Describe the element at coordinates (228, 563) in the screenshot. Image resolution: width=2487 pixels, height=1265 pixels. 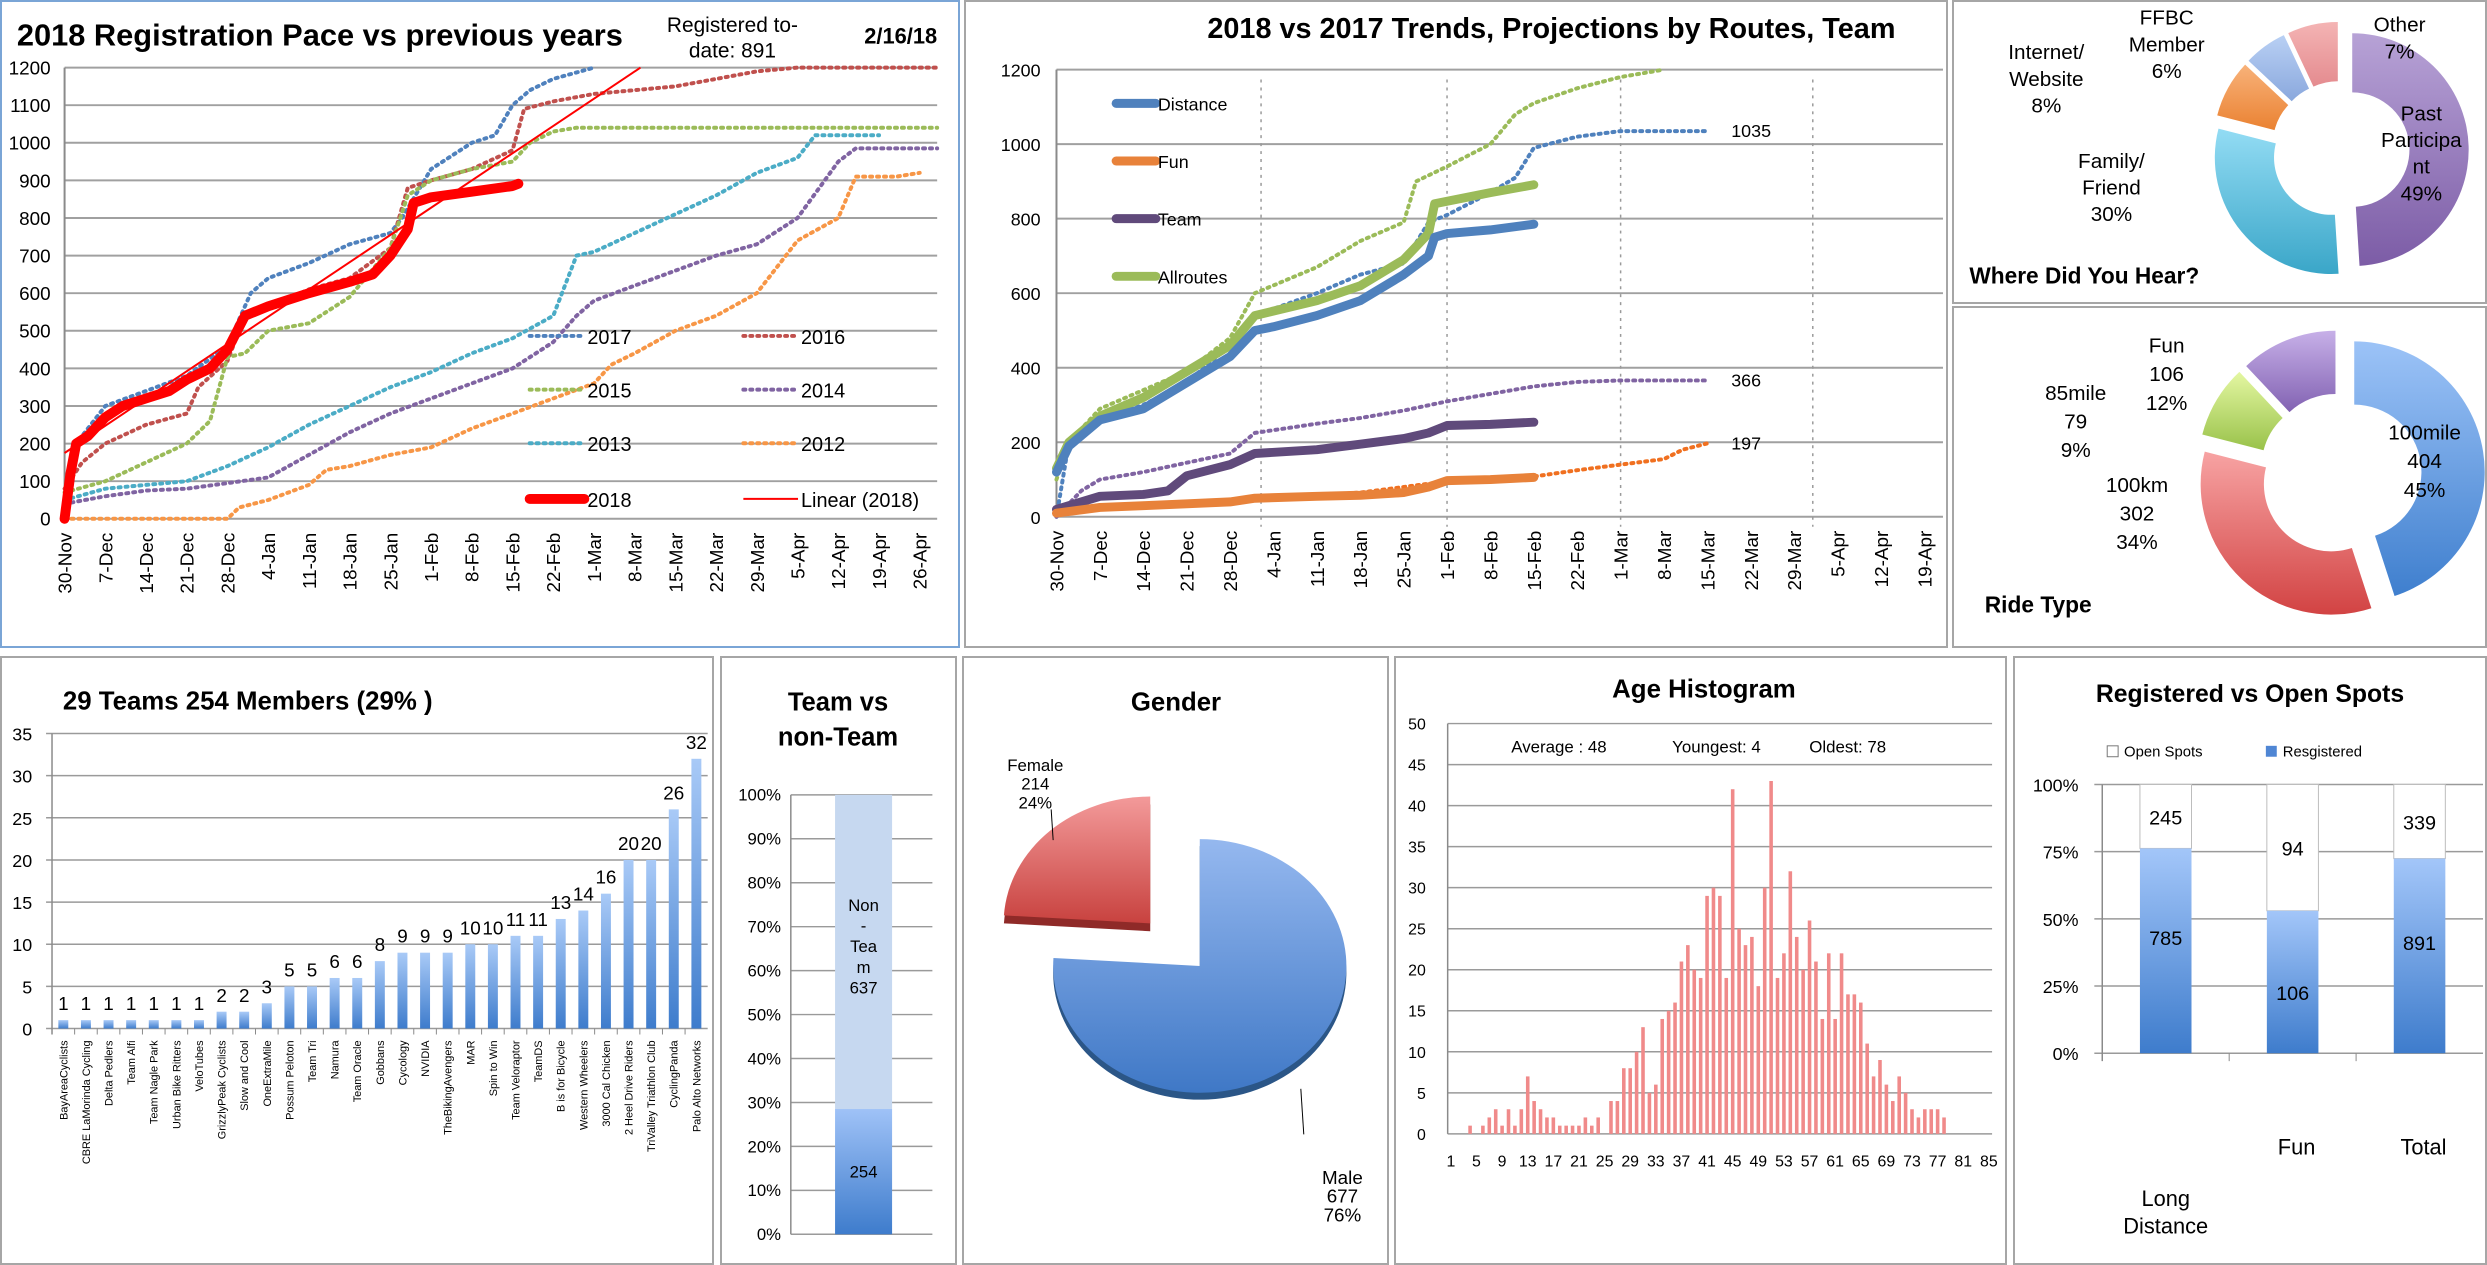
I see `x-tick-label: 28-Dec` at that location.